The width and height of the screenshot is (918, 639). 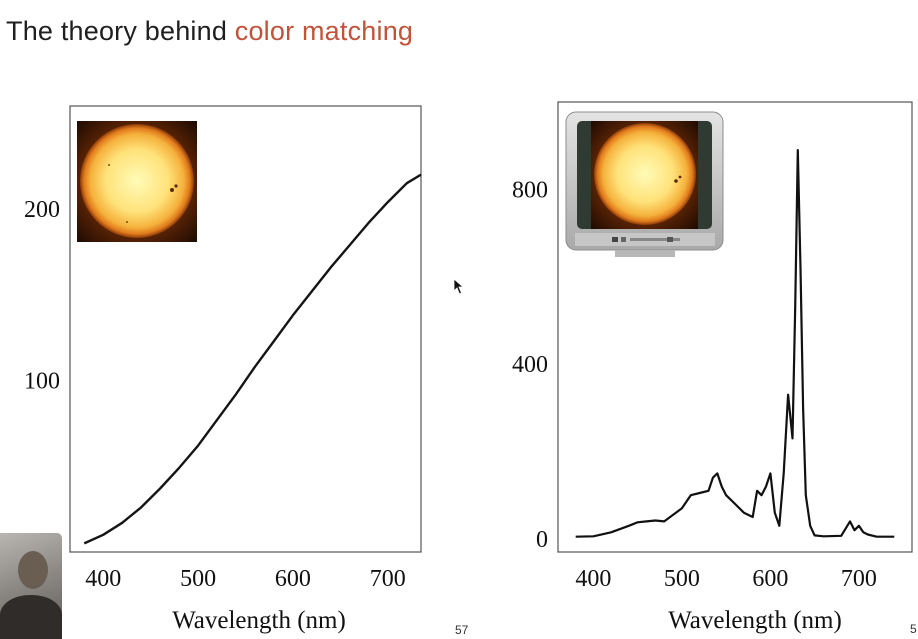 I want to click on left-y-tick-label: 200, so click(x=42, y=210).